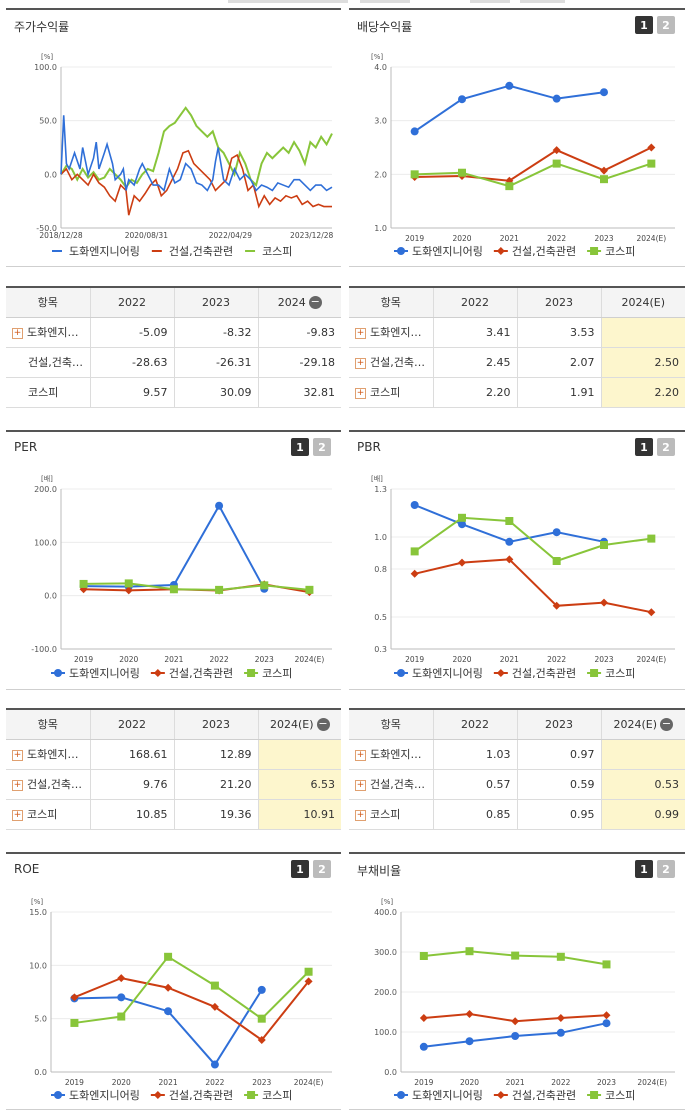 This screenshot has height=1115, width=691. I want to click on table-row: + 도화엔지… 3.41 3.53, so click(517, 332).